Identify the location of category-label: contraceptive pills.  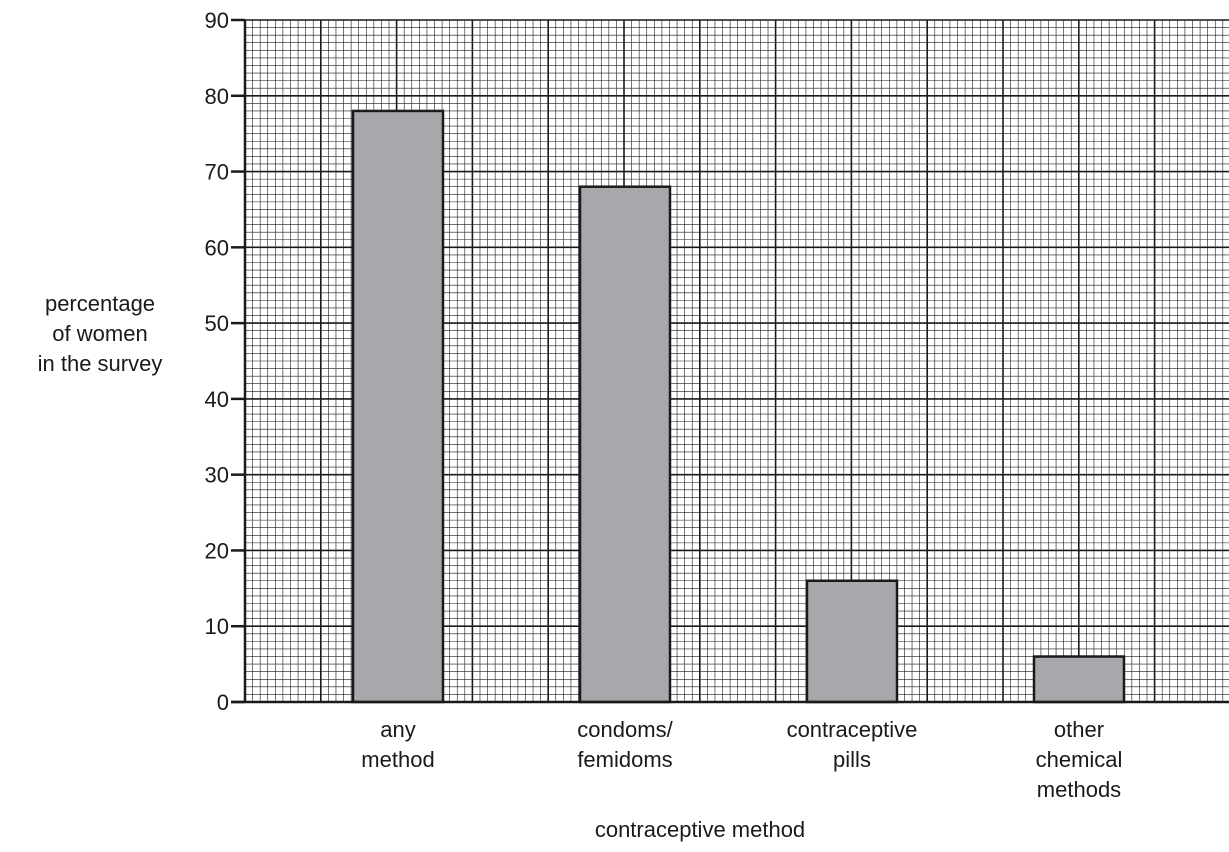
(852, 744).